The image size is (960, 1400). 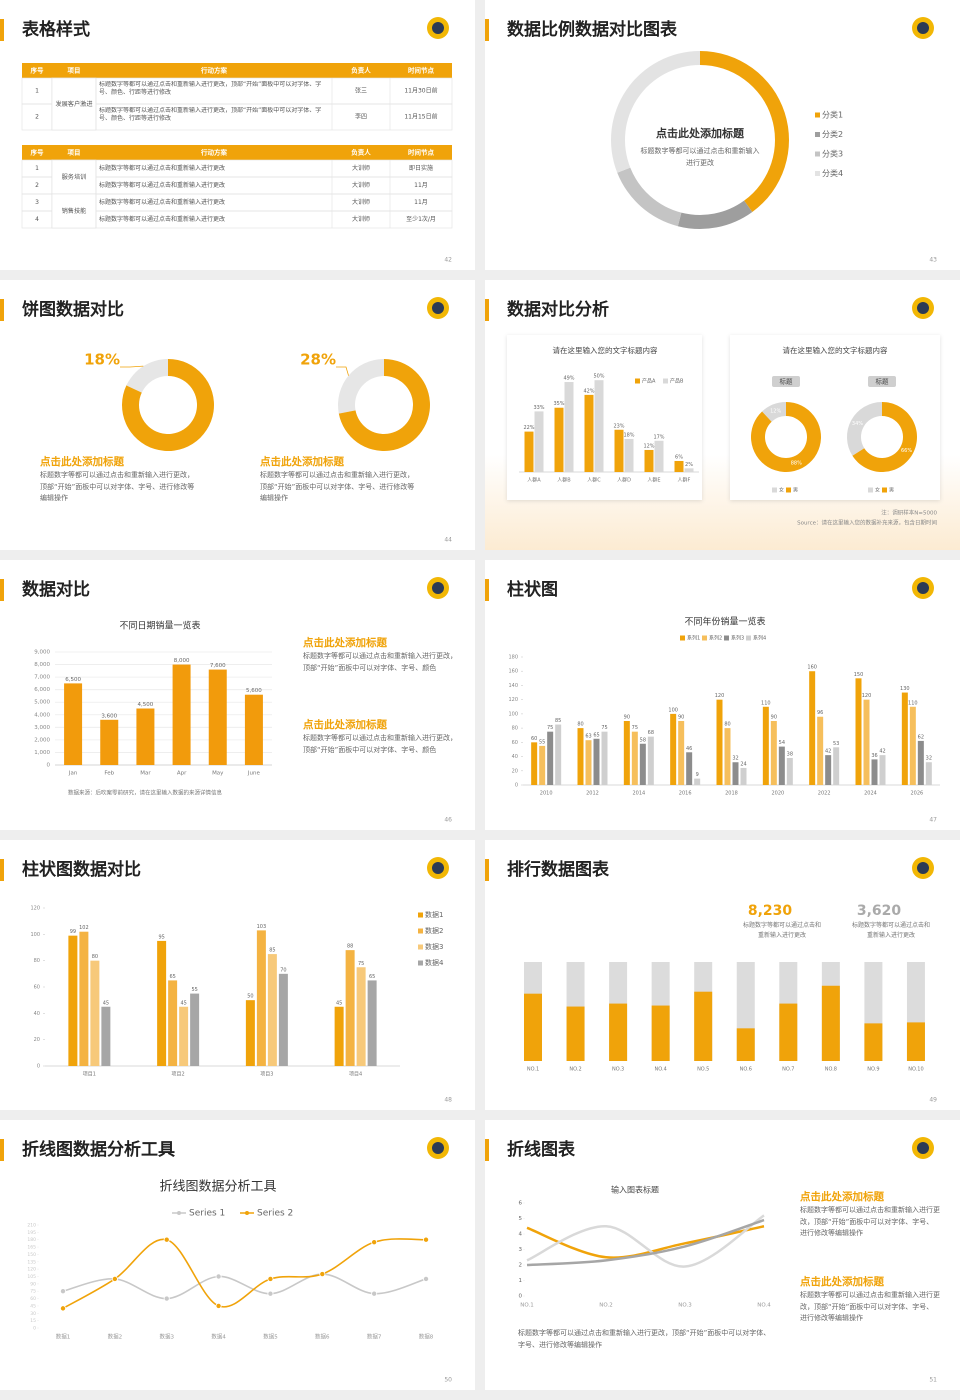 I want to click on value-label: 58, so click(x=643, y=740).